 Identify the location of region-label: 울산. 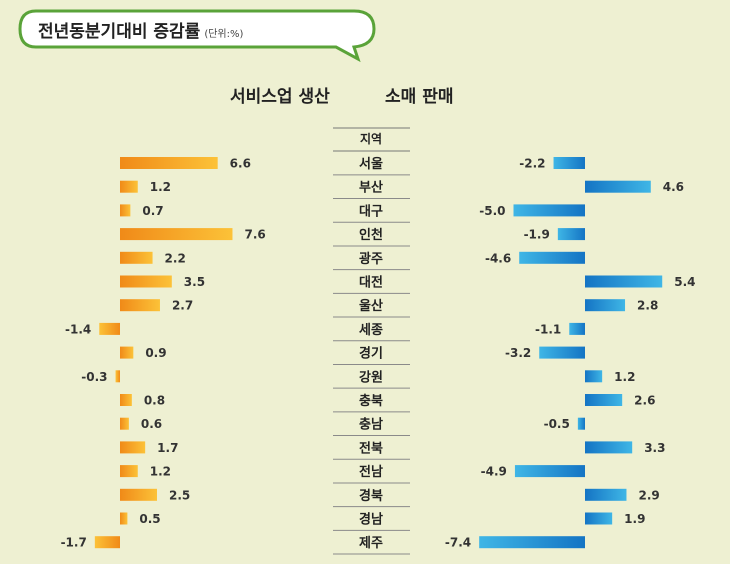
(371, 306).